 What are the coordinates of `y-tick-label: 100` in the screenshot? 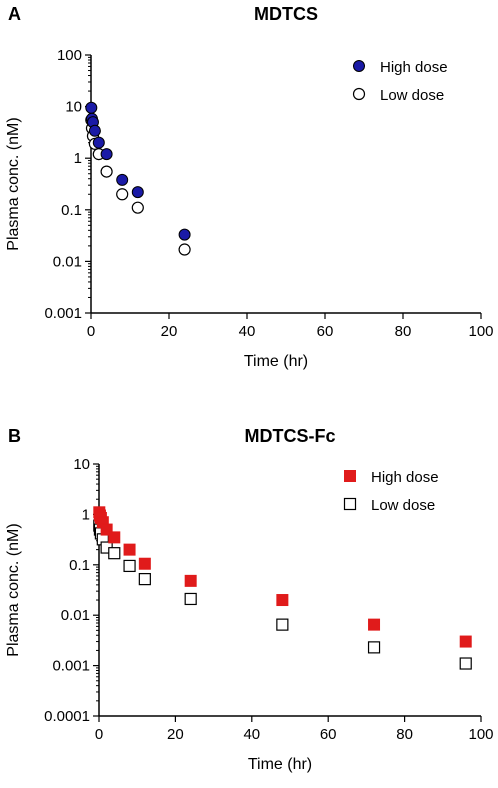 It's located at (69, 55).